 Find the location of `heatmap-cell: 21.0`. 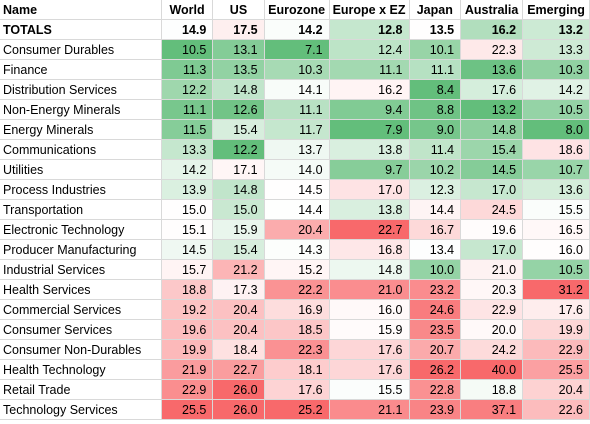

heatmap-cell: 21.0 is located at coordinates (492, 269).